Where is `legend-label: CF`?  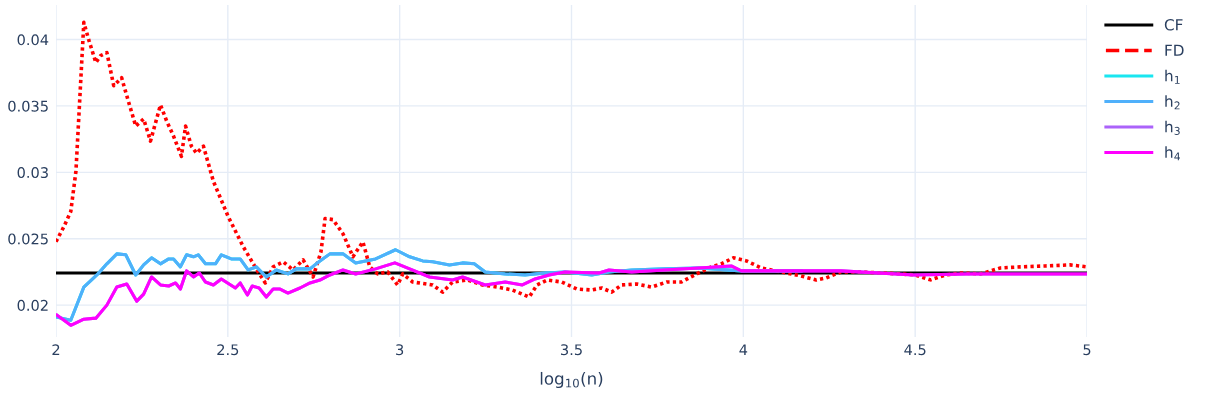 legend-label: CF is located at coordinates (1173, 25).